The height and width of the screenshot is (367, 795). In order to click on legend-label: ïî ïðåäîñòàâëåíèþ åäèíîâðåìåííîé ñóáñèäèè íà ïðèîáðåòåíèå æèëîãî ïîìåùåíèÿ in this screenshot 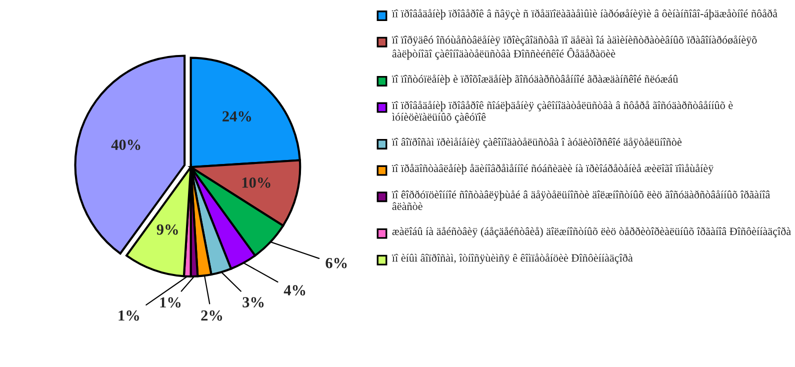, I will do `click(553, 169)`.